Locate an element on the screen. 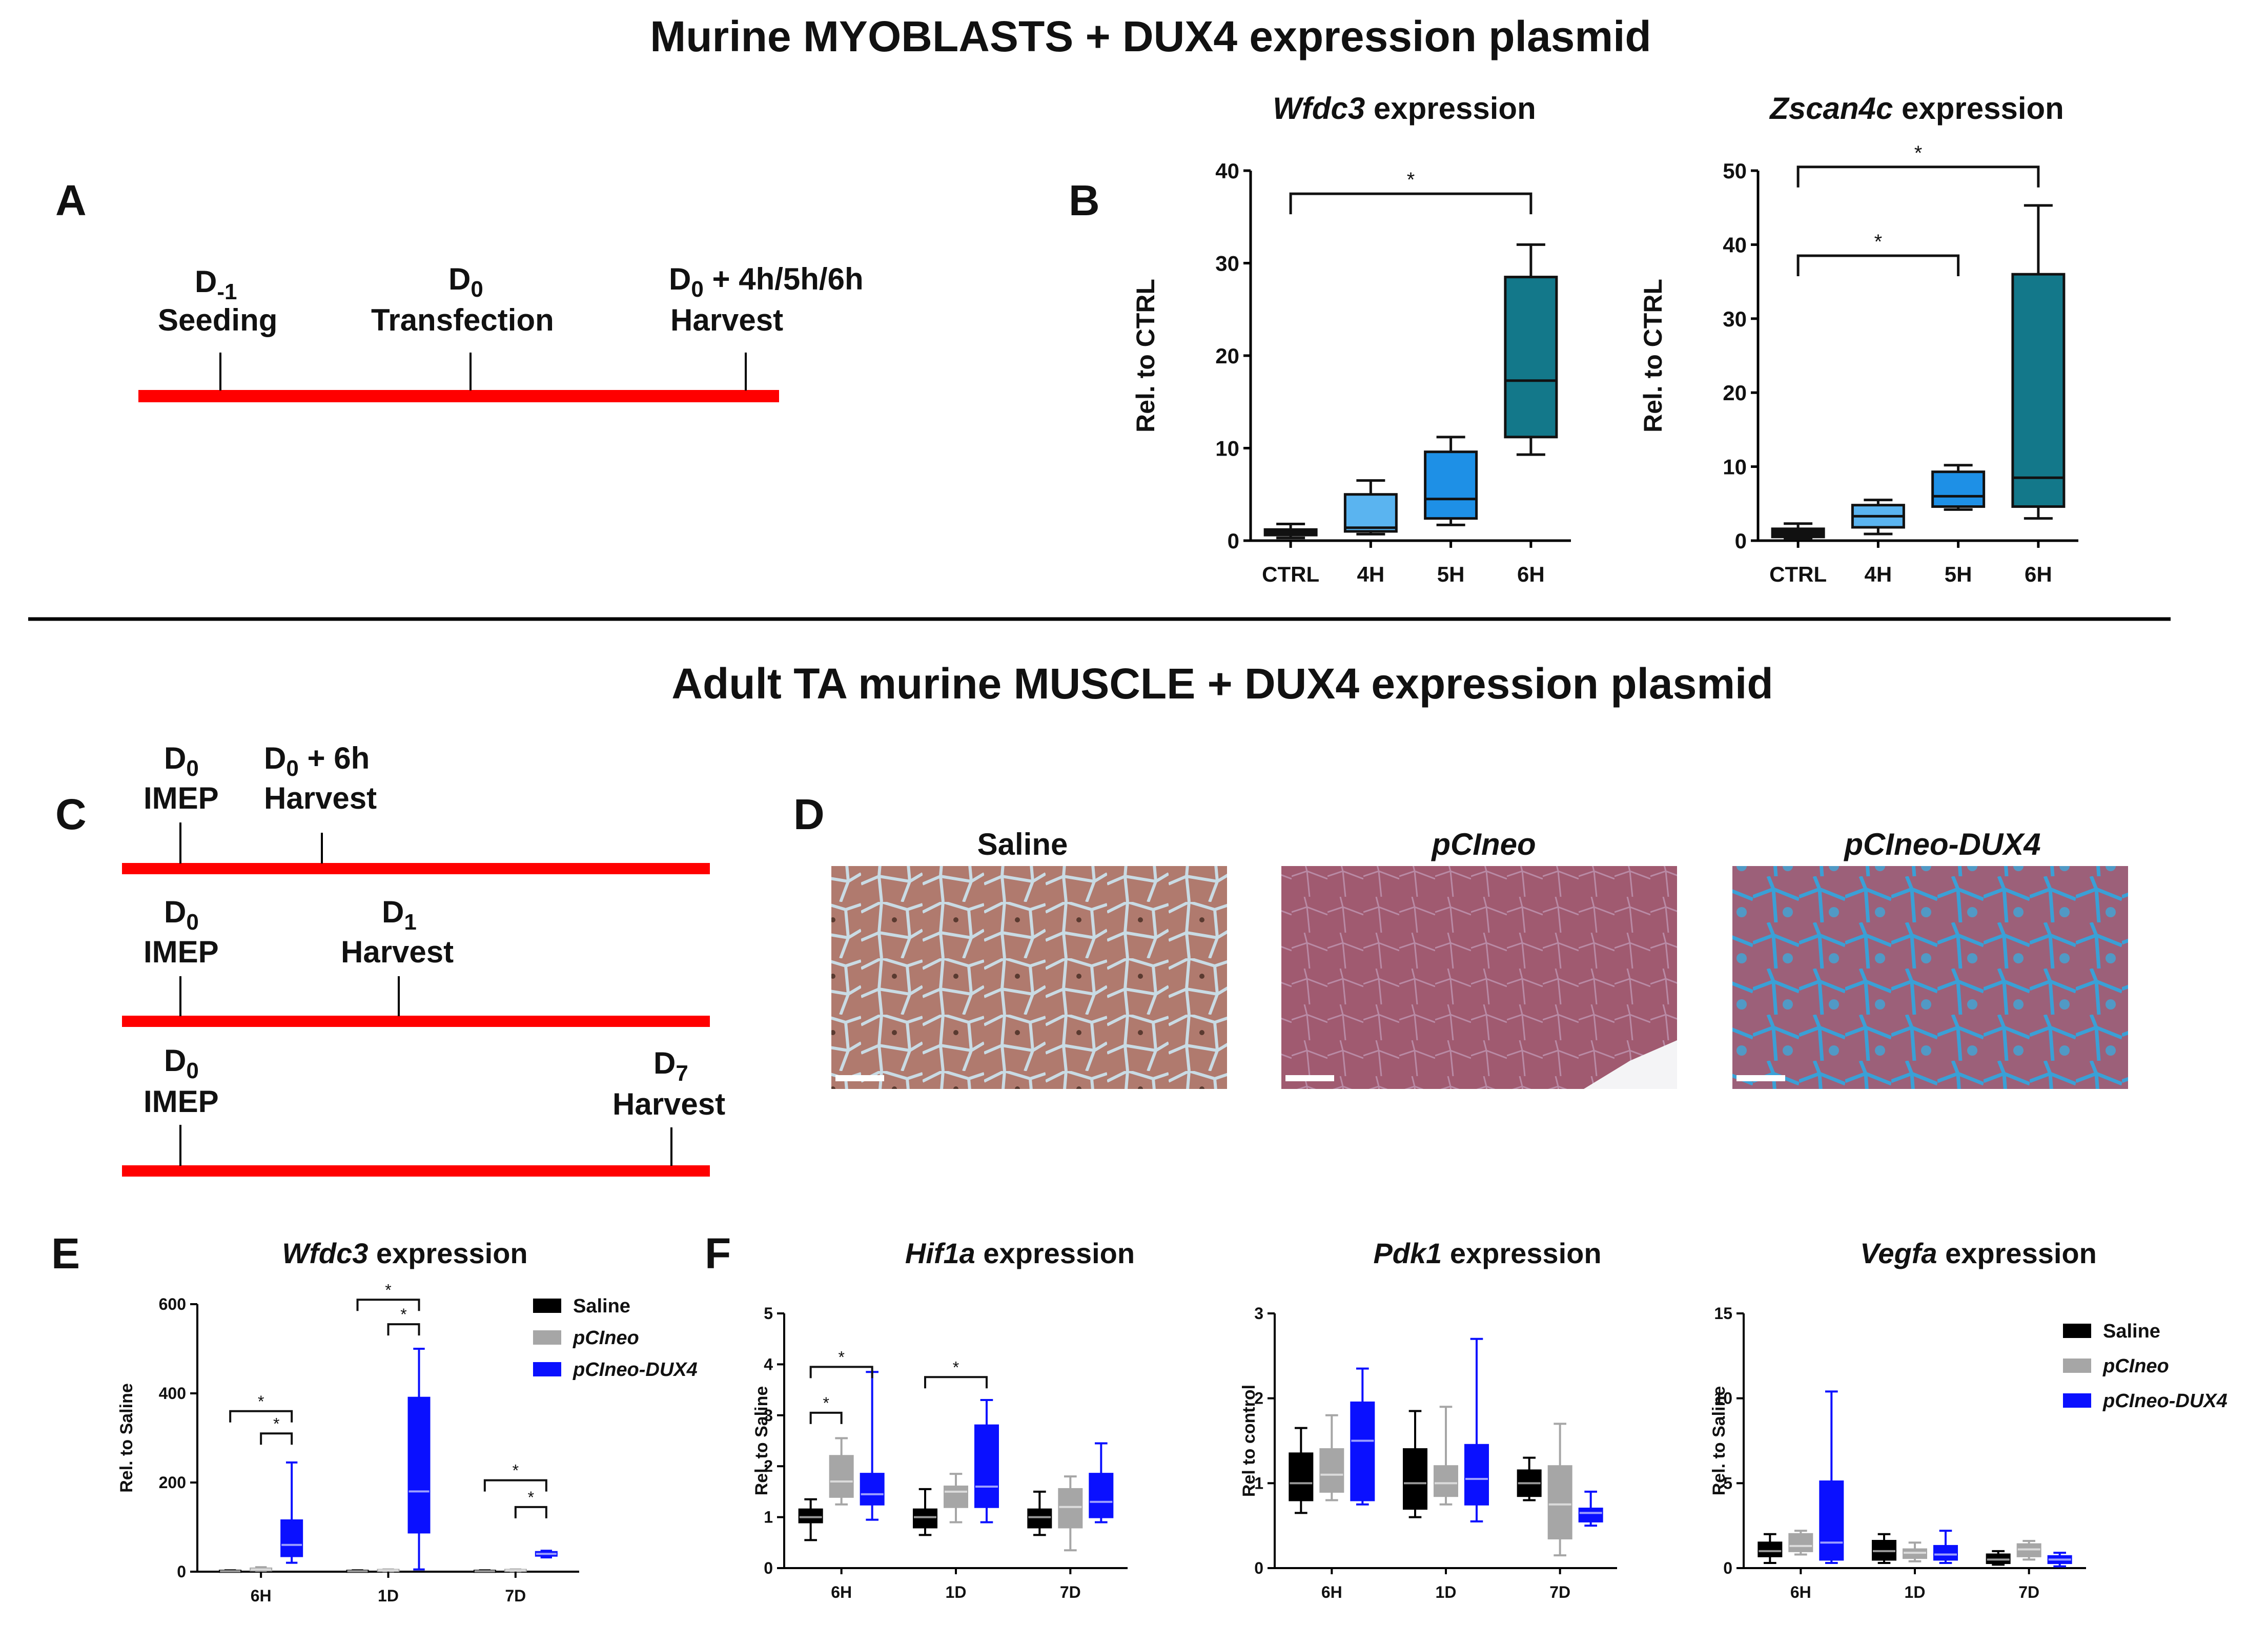 This screenshot has width=2268, height=1626. timeline-day-label: D0 + 4h/5h/6h is located at coordinates (766, 282).